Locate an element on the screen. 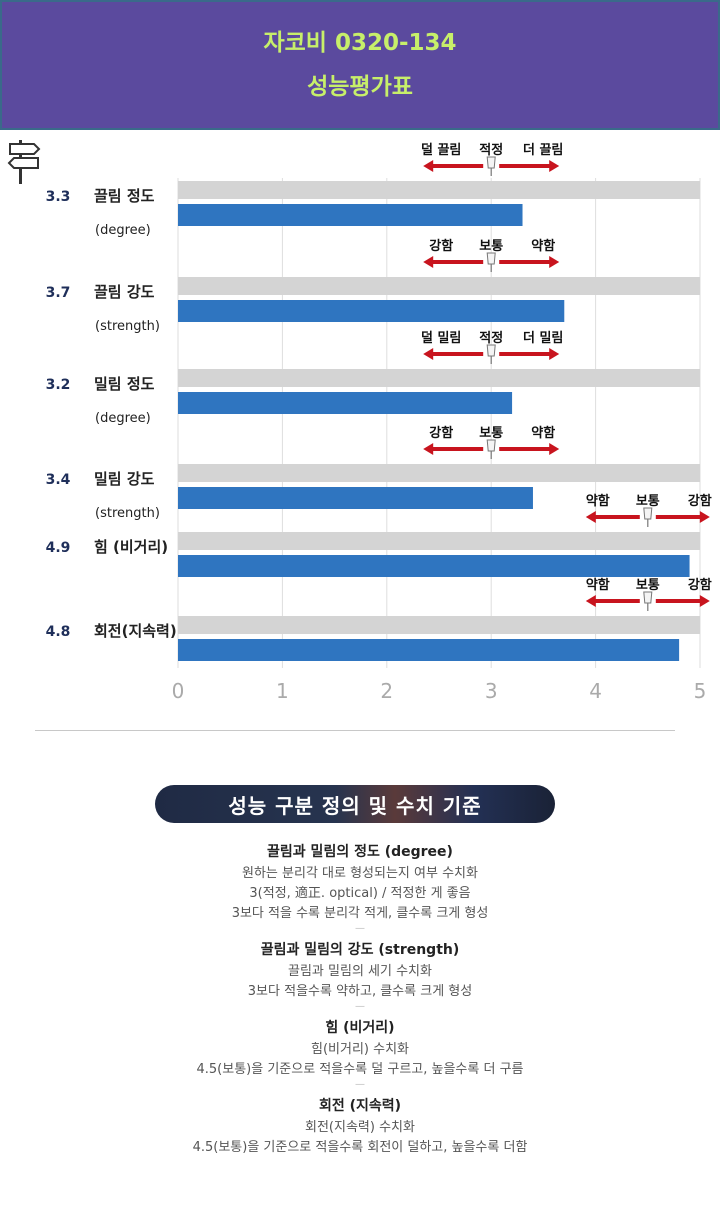 This screenshot has width=720, height=1219. row-label: 힘 (비거리) is located at coordinates (131, 547).